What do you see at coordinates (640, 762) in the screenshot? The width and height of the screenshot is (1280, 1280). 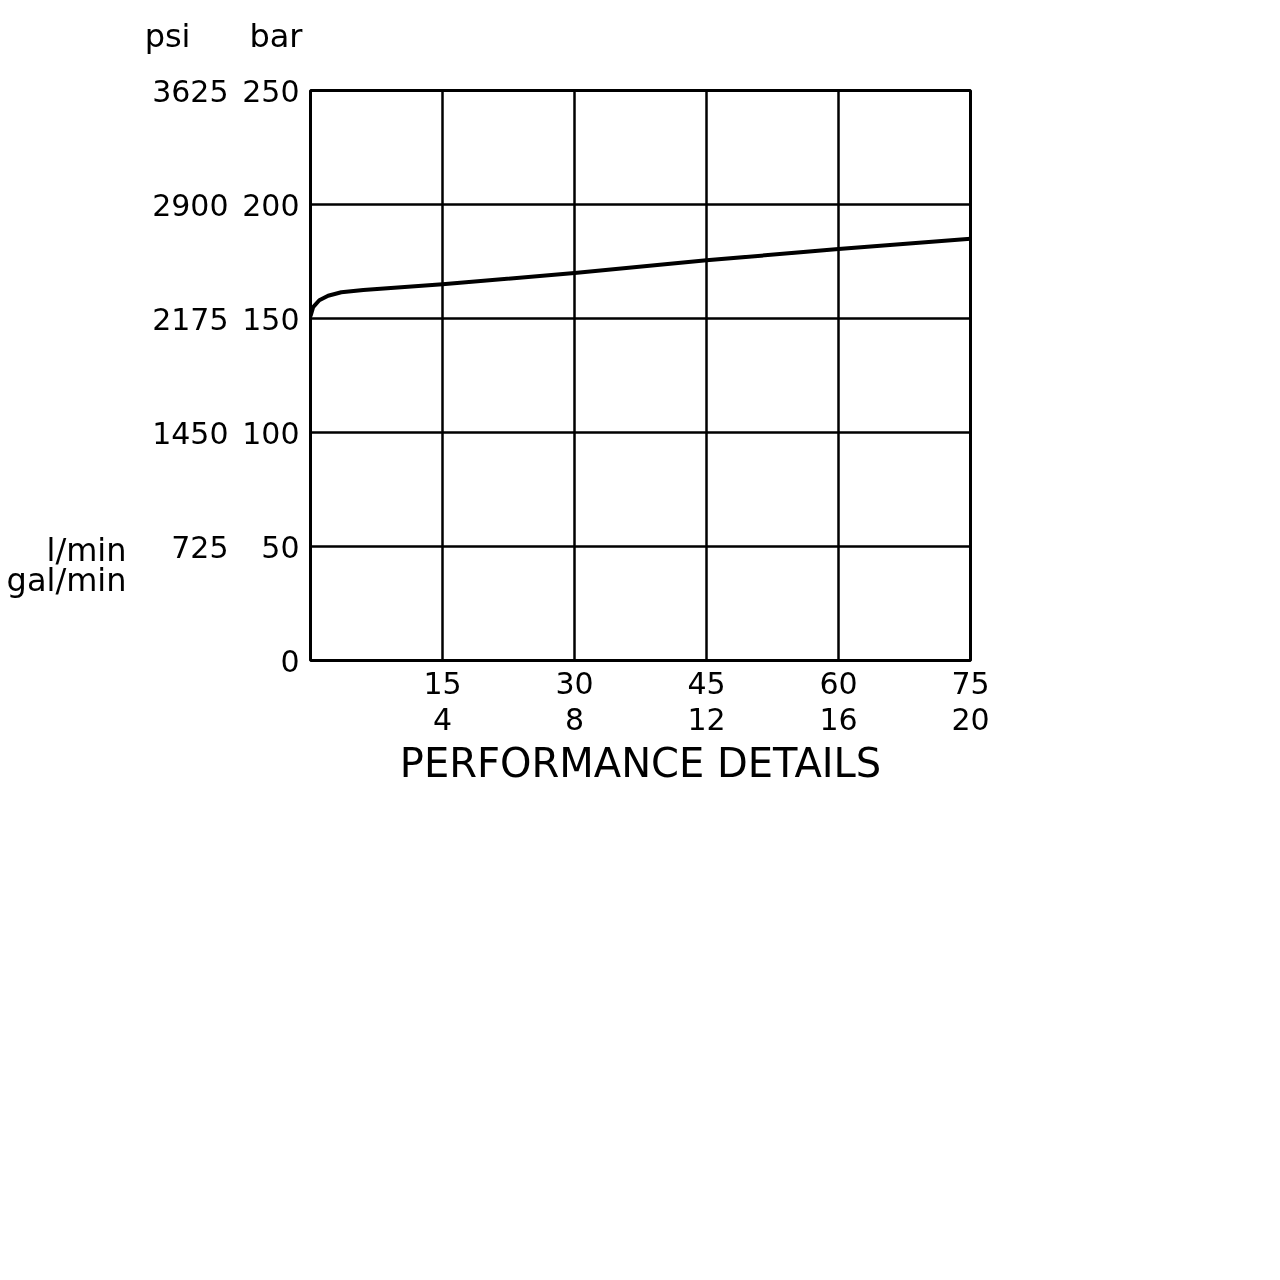 I see `text: PERFORMANCE DETAILS` at bounding box center [640, 762].